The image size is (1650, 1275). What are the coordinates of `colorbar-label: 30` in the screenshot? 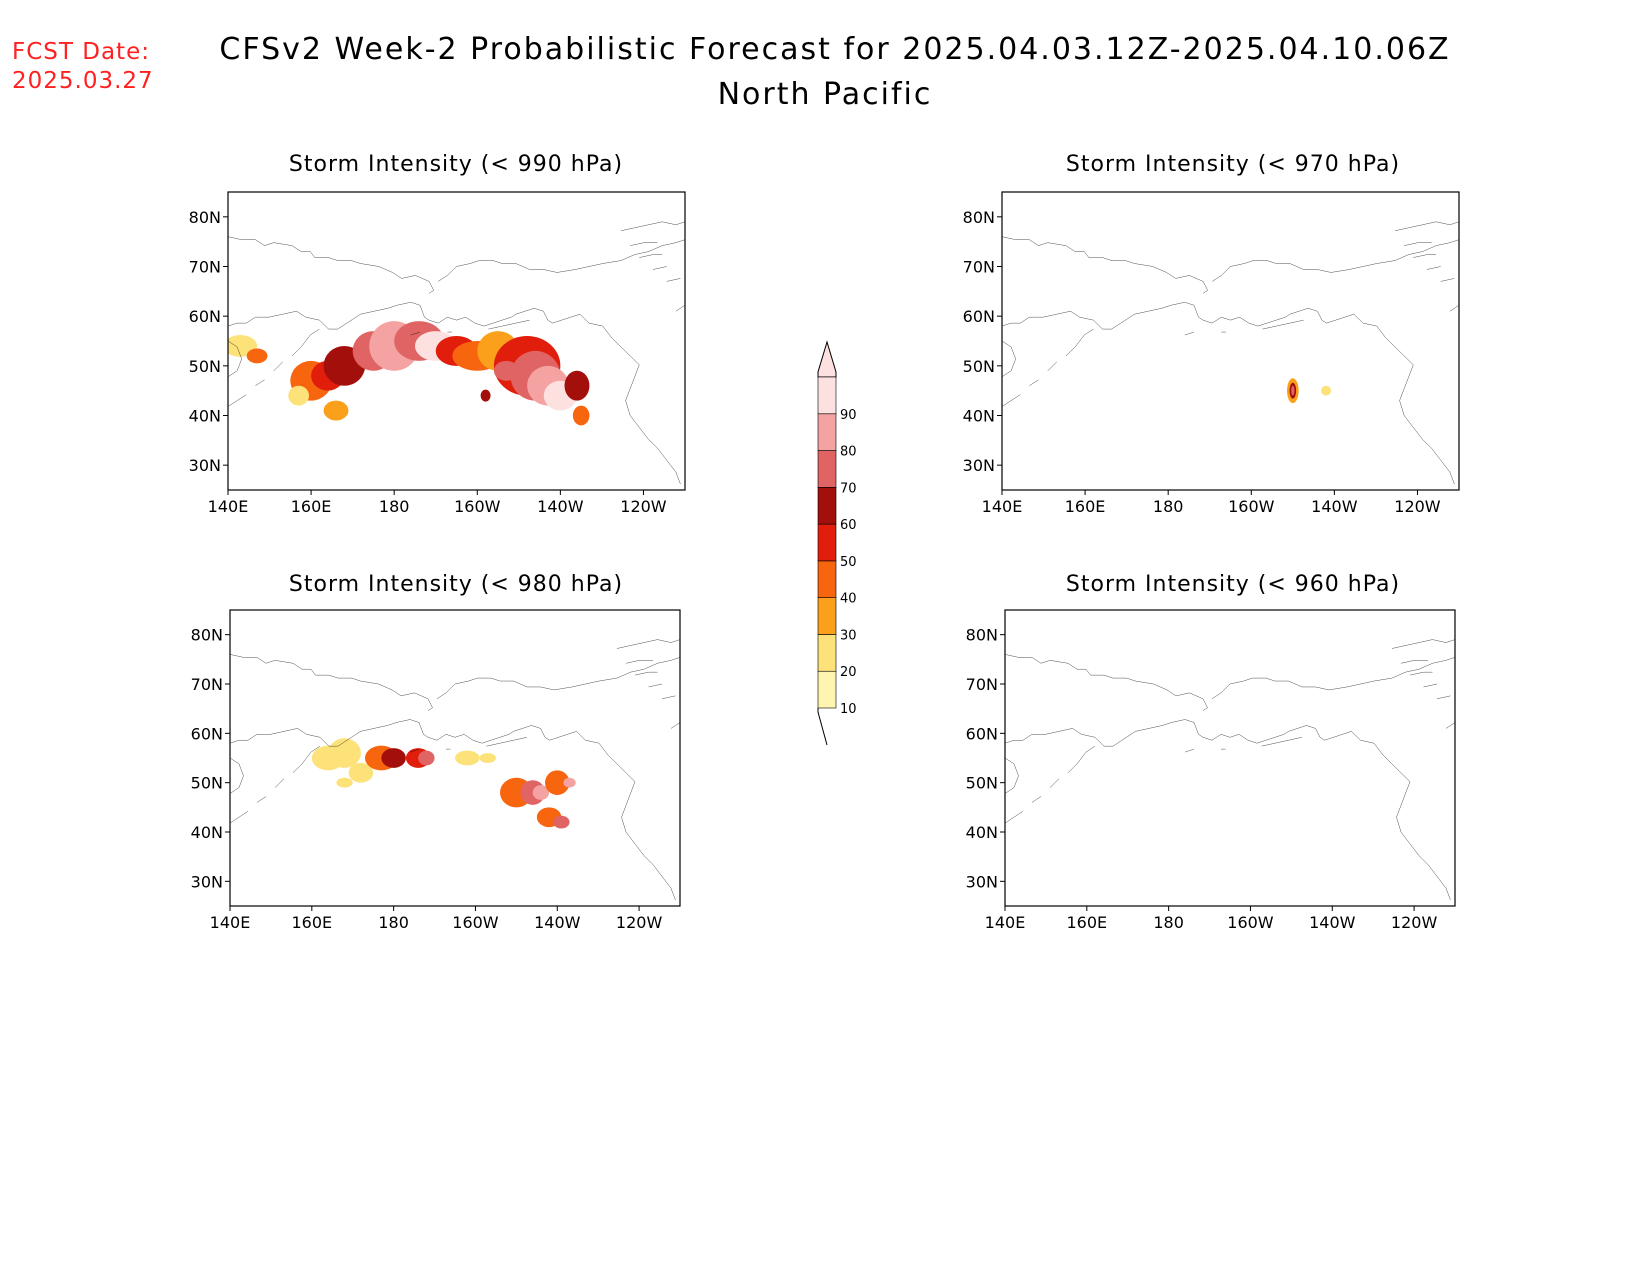 It's located at (848, 635).